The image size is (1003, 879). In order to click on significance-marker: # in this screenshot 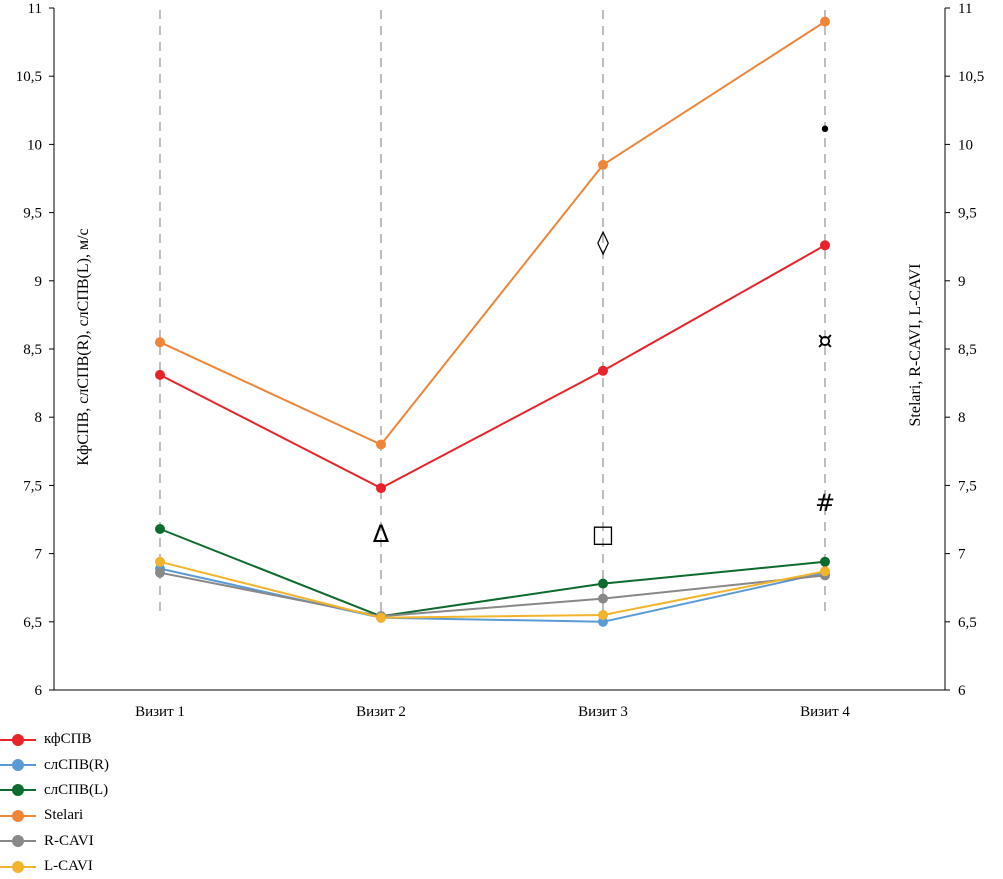, I will do `click(825, 503)`.